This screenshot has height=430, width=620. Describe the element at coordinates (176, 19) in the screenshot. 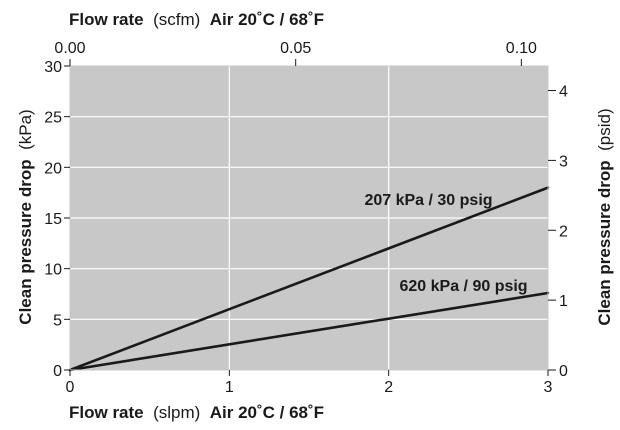

I see `top-x-axis-title-unit: (scfm)` at that location.